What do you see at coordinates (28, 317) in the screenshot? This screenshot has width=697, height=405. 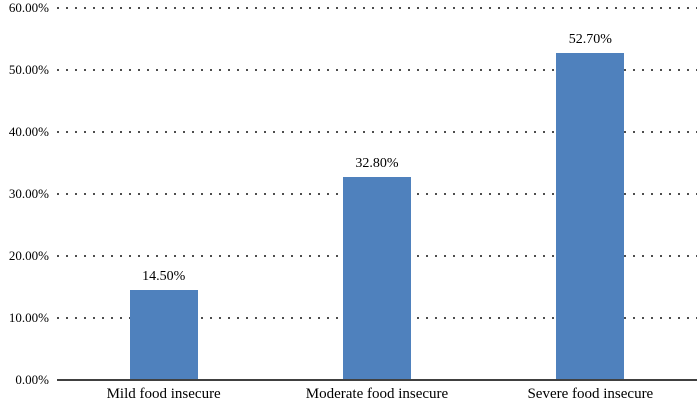 I see `y-axis-tick-label: 10.00%` at bounding box center [28, 317].